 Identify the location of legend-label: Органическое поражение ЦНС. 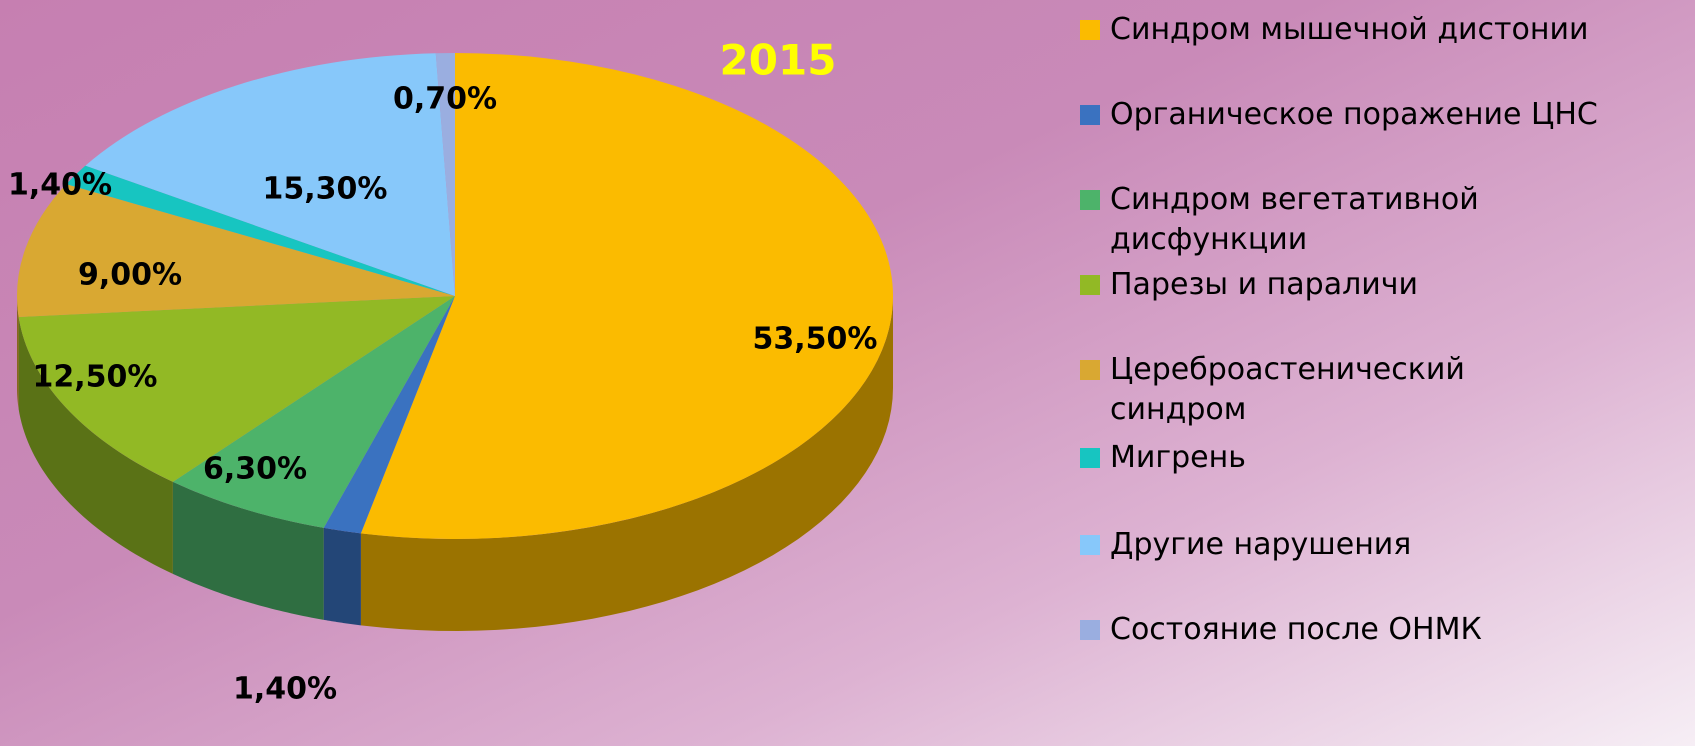
(1354, 114).